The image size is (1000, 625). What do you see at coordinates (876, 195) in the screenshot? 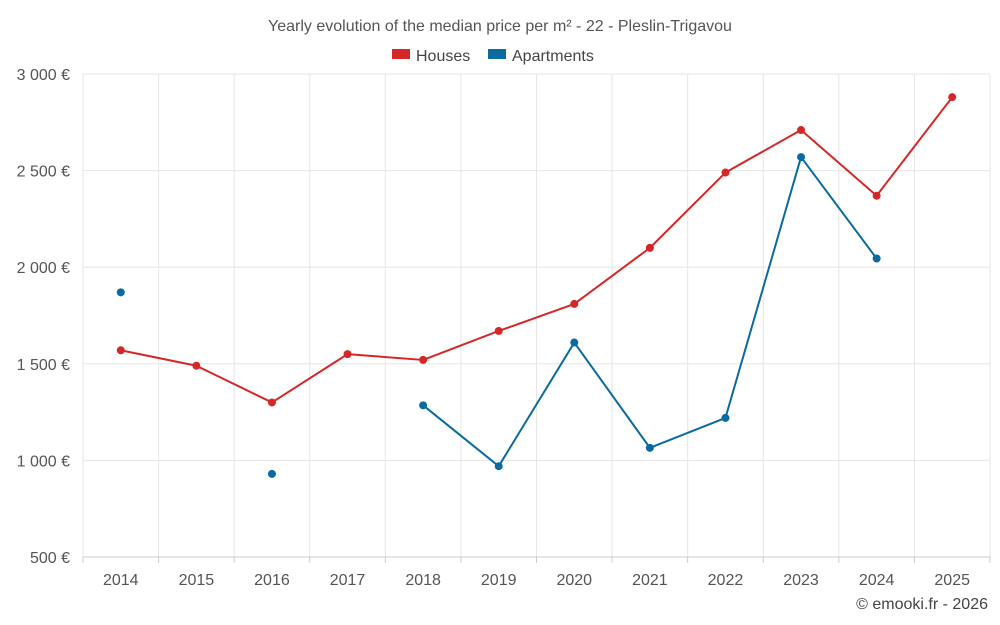
I see `data-point-houses-2024` at bounding box center [876, 195].